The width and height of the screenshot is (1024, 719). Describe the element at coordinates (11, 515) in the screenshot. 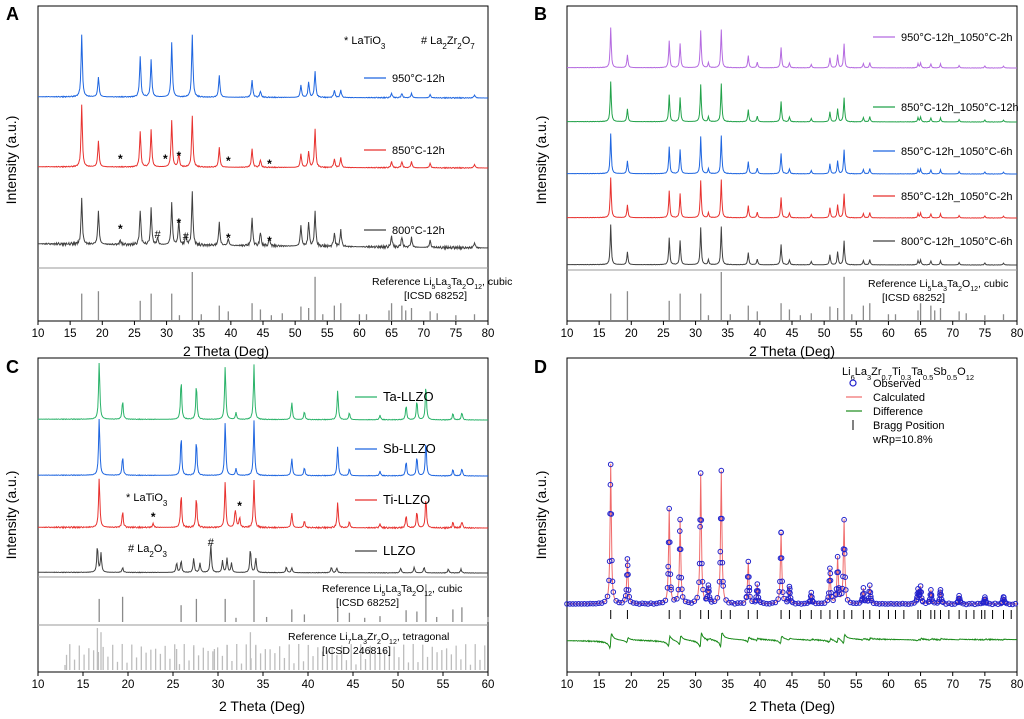

I see `panel-c-ylabel: Intensity (a.u.)` at that location.